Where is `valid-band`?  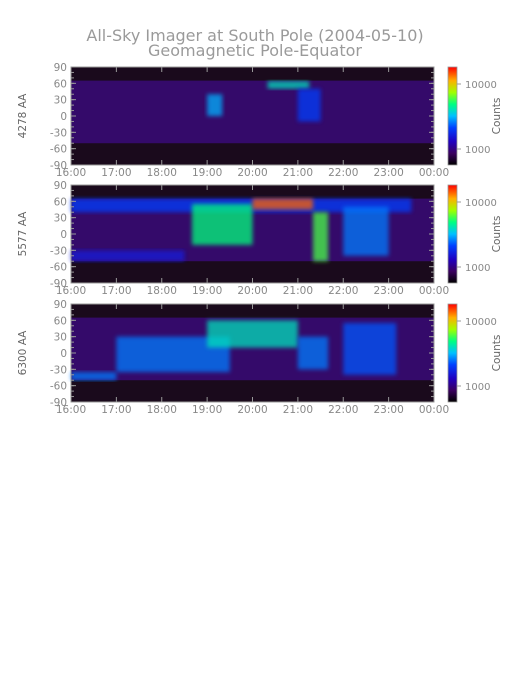 valid-band is located at coordinates (252, 112).